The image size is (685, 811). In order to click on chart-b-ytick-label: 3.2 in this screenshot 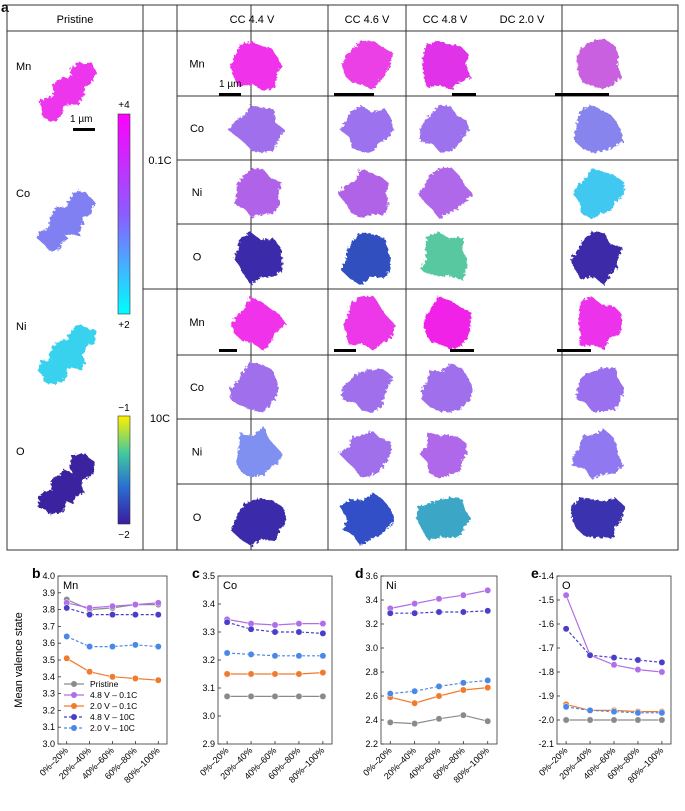, I will do `click(48, 710)`.